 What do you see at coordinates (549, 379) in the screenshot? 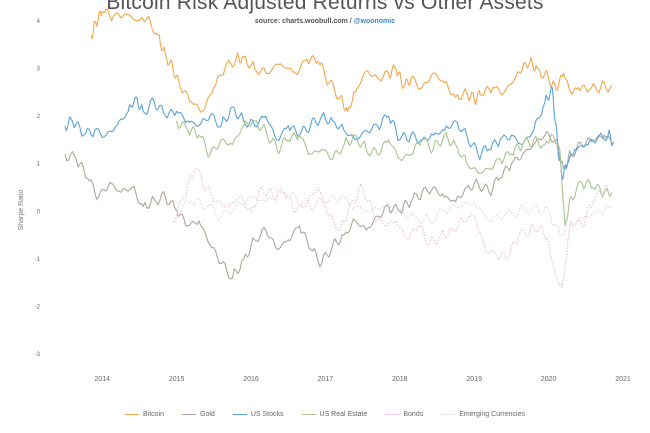
I see `x-tick-label: 2020` at bounding box center [549, 379].